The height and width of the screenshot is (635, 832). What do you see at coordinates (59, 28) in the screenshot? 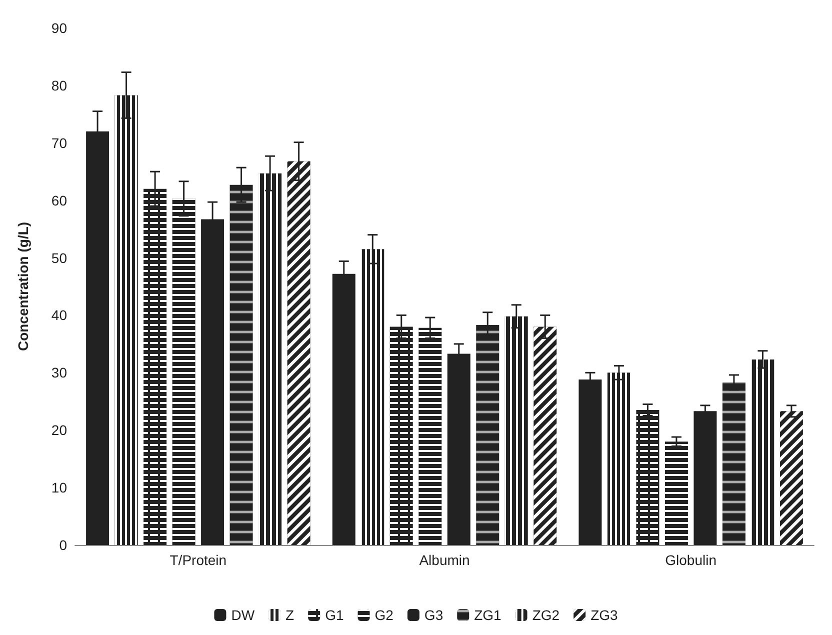
I see `y-tick-label: 90` at bounding box center [59, 28].